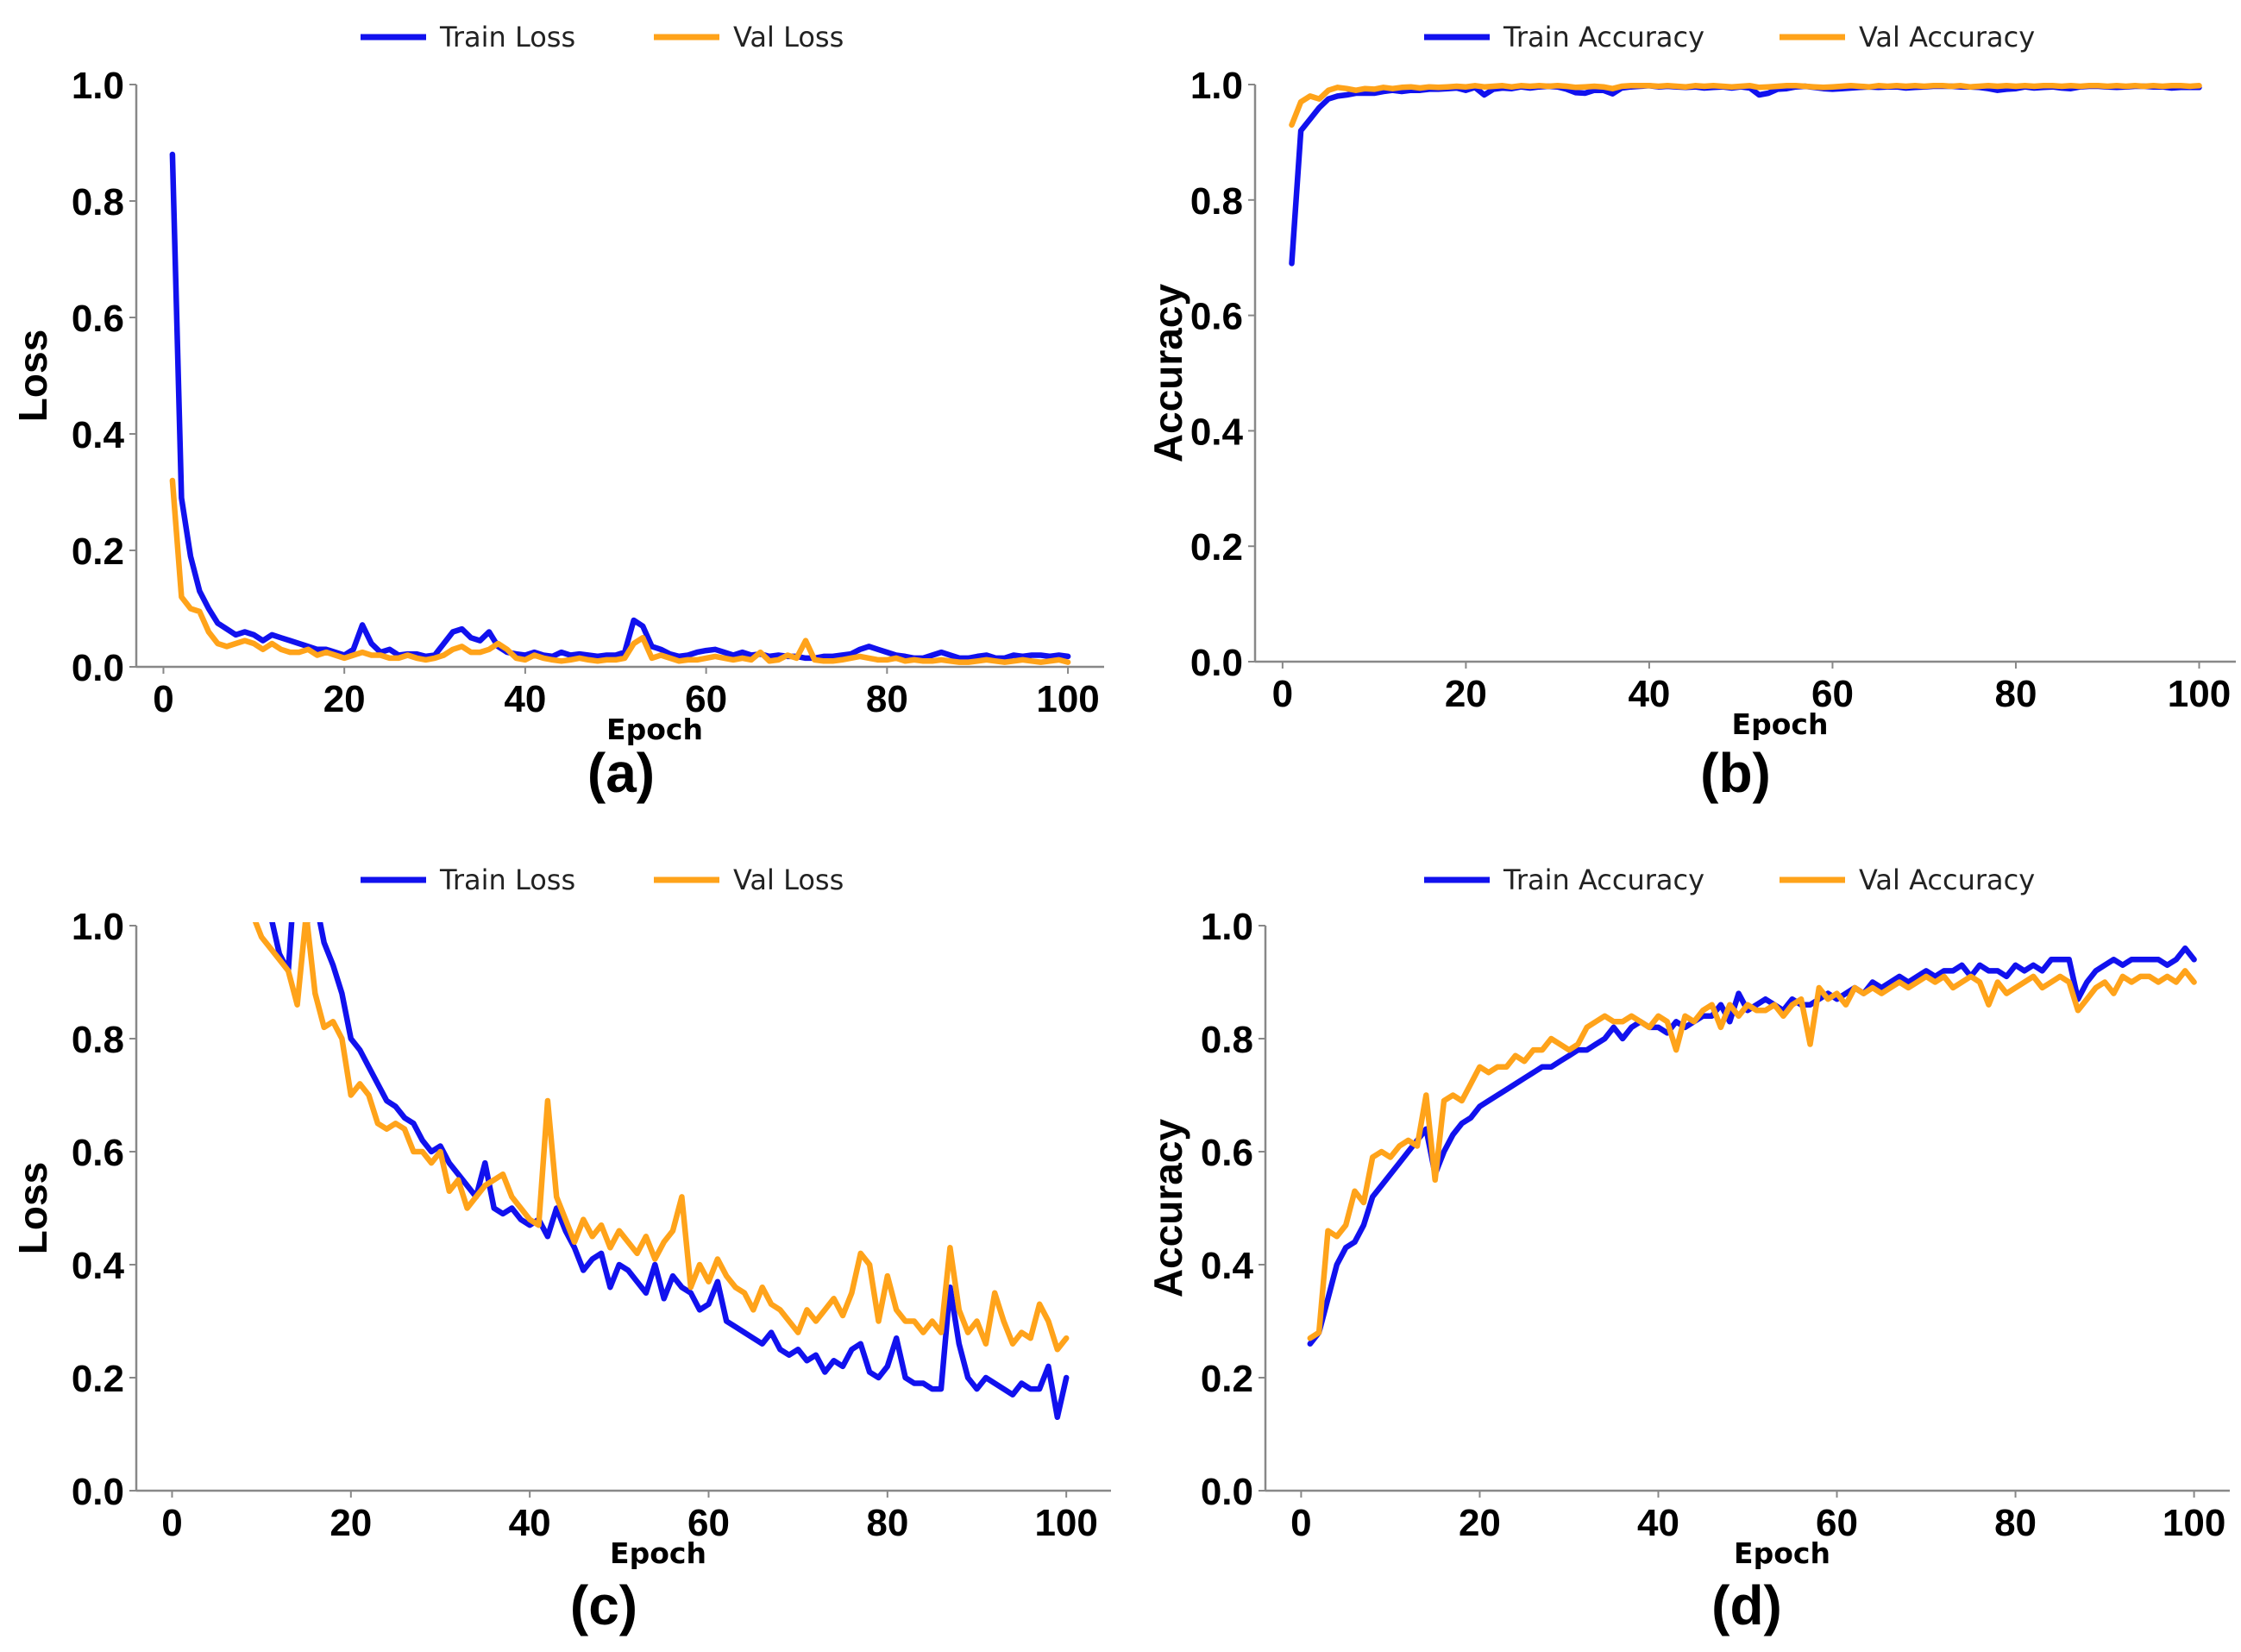 The width and height of the screenshot is (2241, 1652). What do you see at coordinates (1735, 773) in the screenshot?
I see `panel-label: (b)` at bounding box center [1735, 773].